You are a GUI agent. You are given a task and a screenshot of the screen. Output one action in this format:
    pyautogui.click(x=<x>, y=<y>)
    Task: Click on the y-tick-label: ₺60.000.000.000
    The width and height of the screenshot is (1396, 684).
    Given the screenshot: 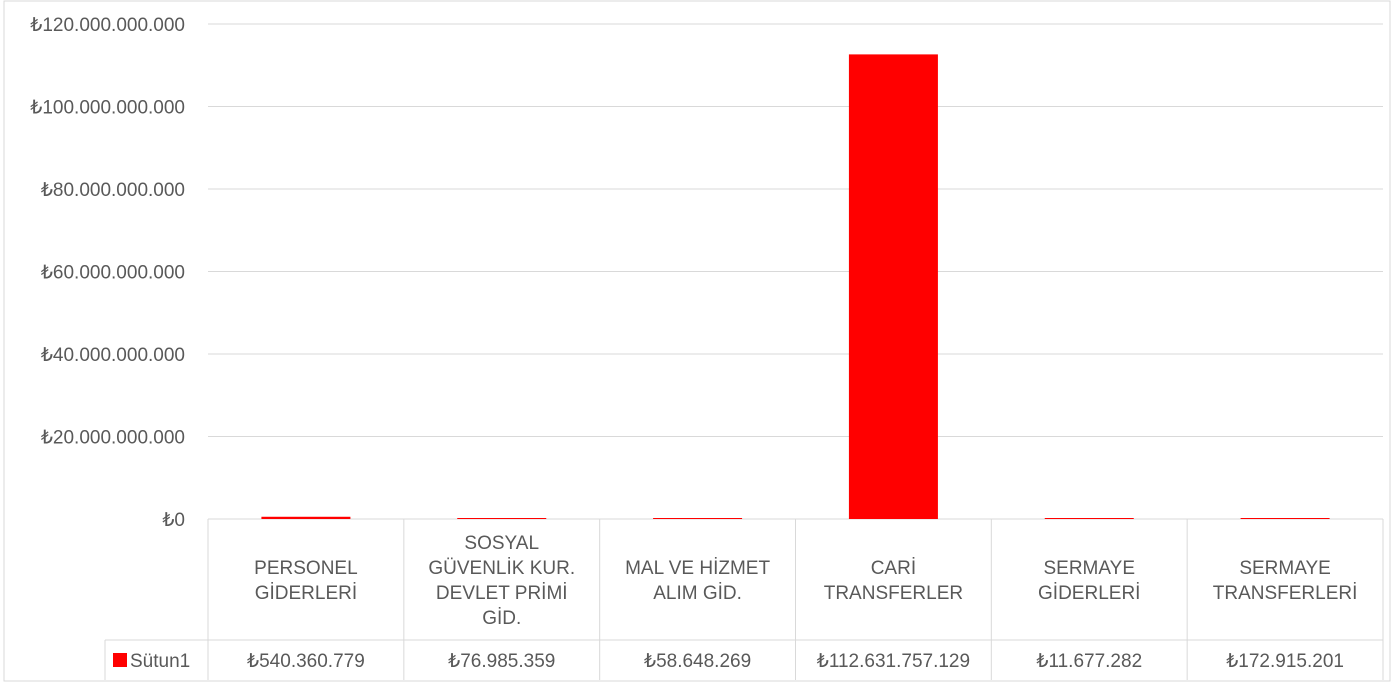 What is the action you would take?
    pyautogui.click(x=113, y=273)
    